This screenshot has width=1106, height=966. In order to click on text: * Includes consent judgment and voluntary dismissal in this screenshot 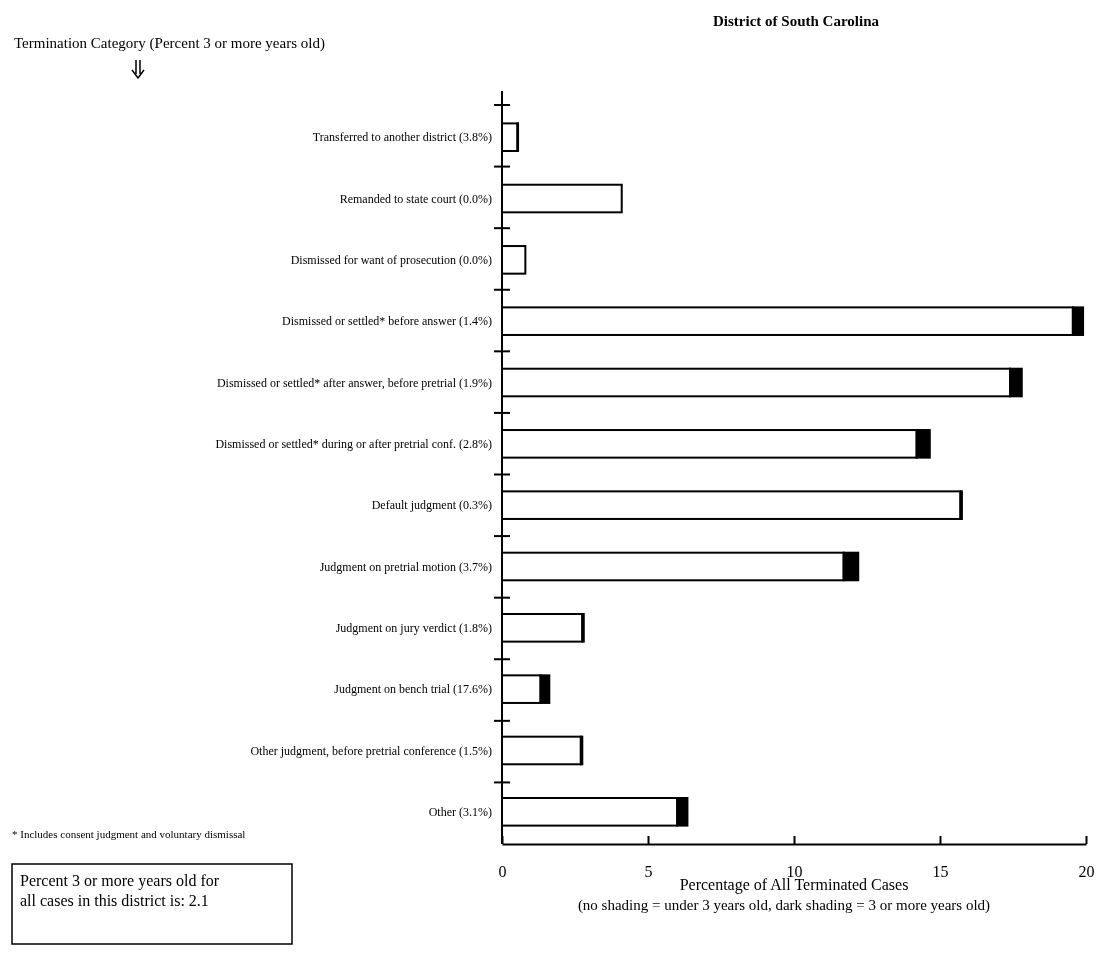, I will do `click(129, 834)`.